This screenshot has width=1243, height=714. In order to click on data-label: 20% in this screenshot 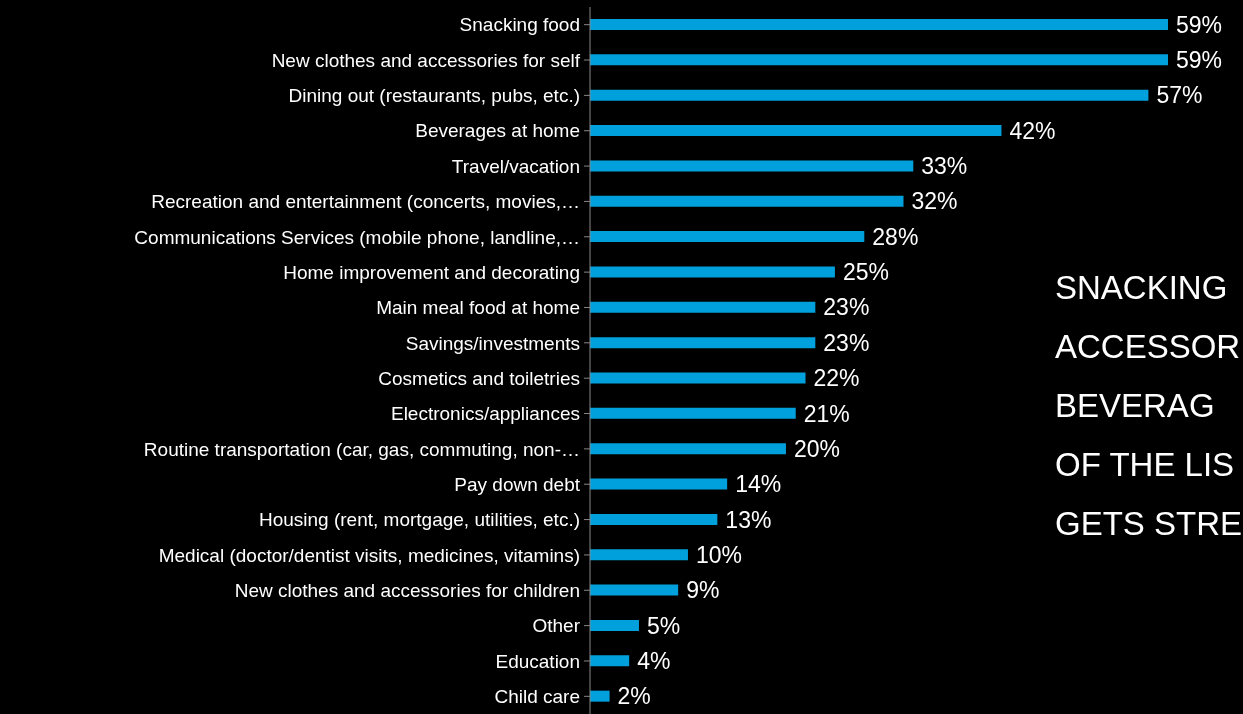, I will do `click(816, 448)`.